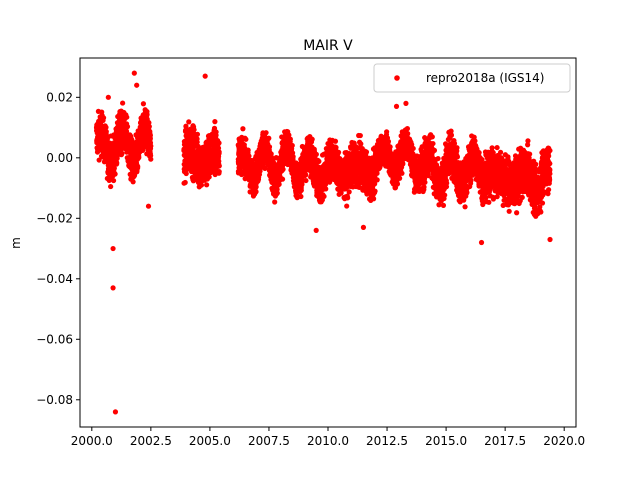  Describe the element at coordinates (328, 46) in the screenshot. I see `chart-title: MAIR V` at that location.